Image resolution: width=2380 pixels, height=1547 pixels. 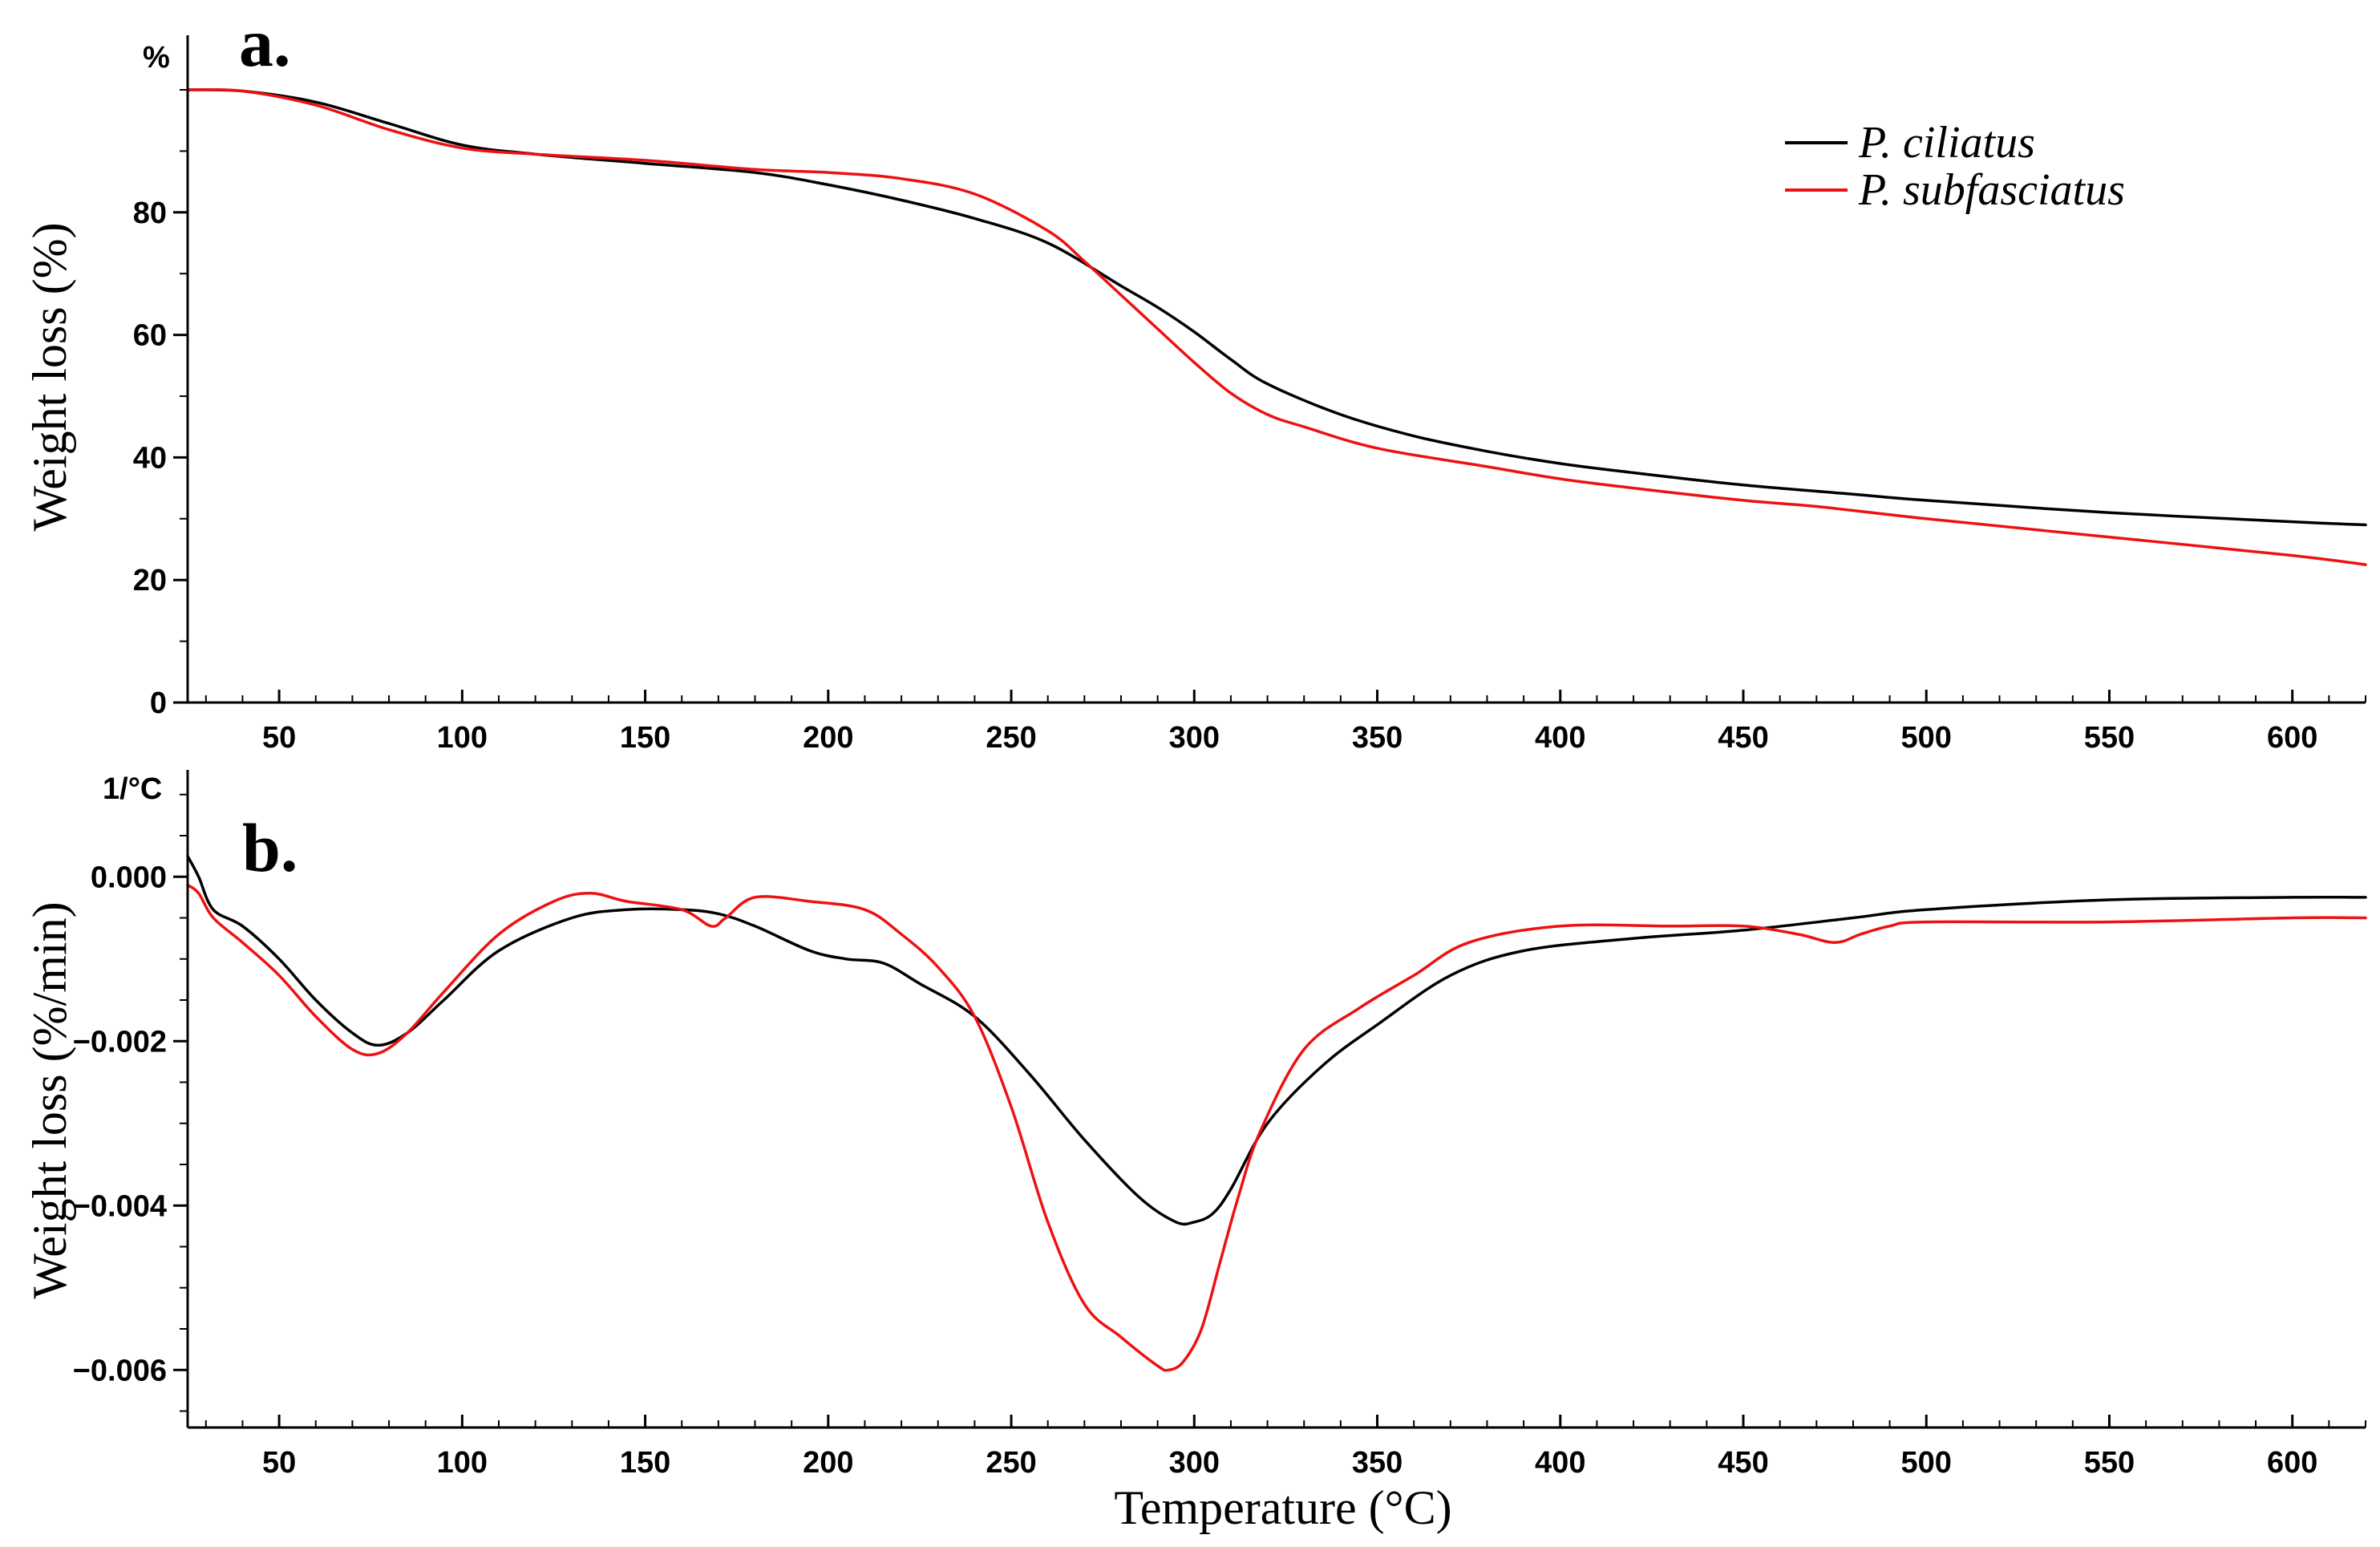 What do you see at coordinates (129, 877) in the screenshot?
I see `y-tick-label: 0.000` at bounding box center [129, 877].